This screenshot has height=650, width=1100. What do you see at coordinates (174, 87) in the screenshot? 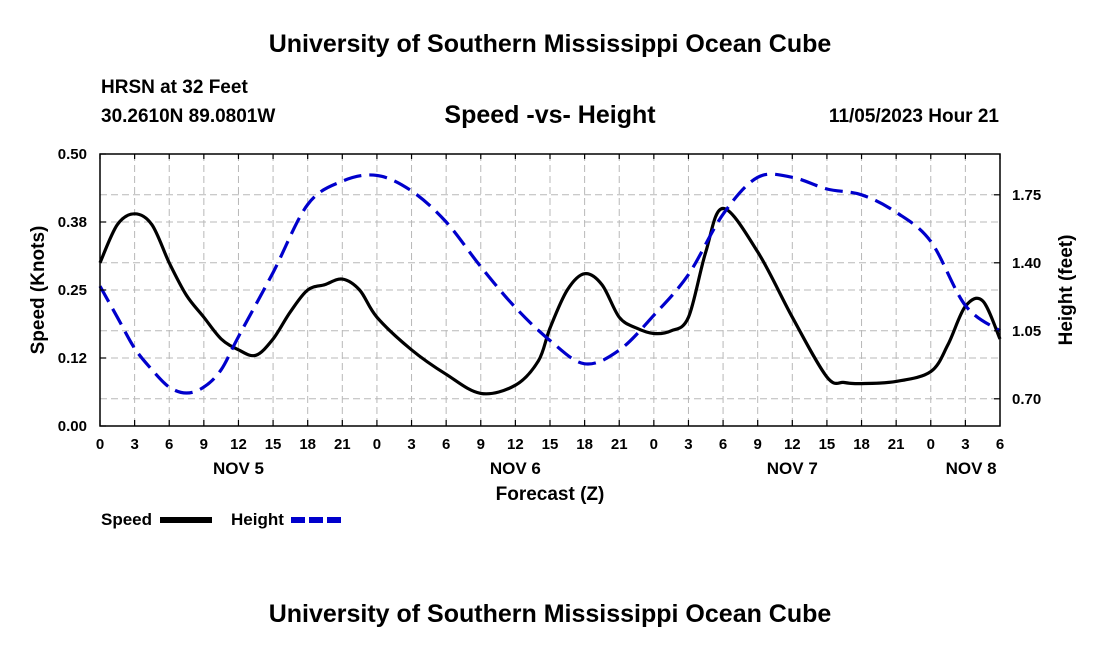
I see `station-label: HRSN at 32 Feet` at bounding box center [174, 87].